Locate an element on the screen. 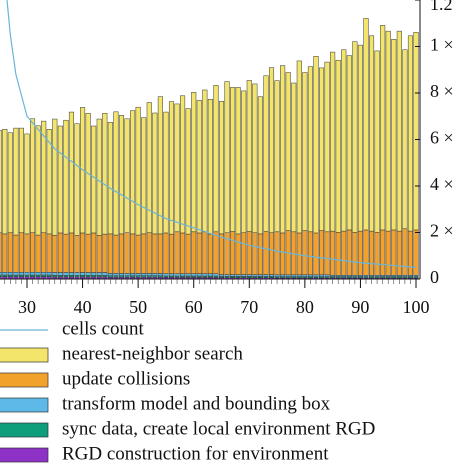  x-tick-label: 70 is located at coordinates (249, 307).